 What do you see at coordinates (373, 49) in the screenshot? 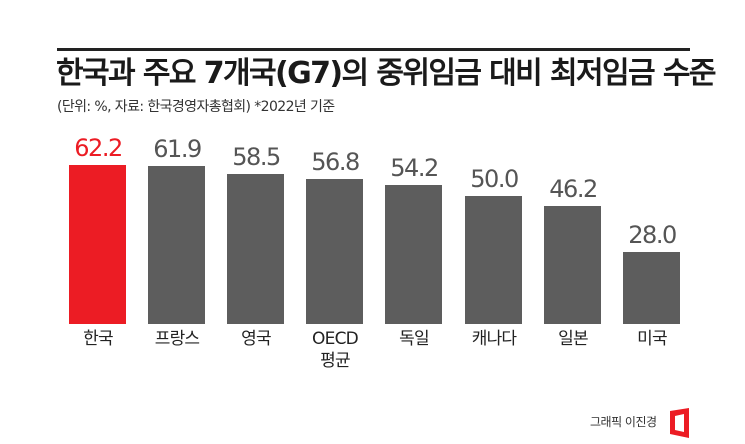
I see `top-rule` at bounding box center [373, 49].